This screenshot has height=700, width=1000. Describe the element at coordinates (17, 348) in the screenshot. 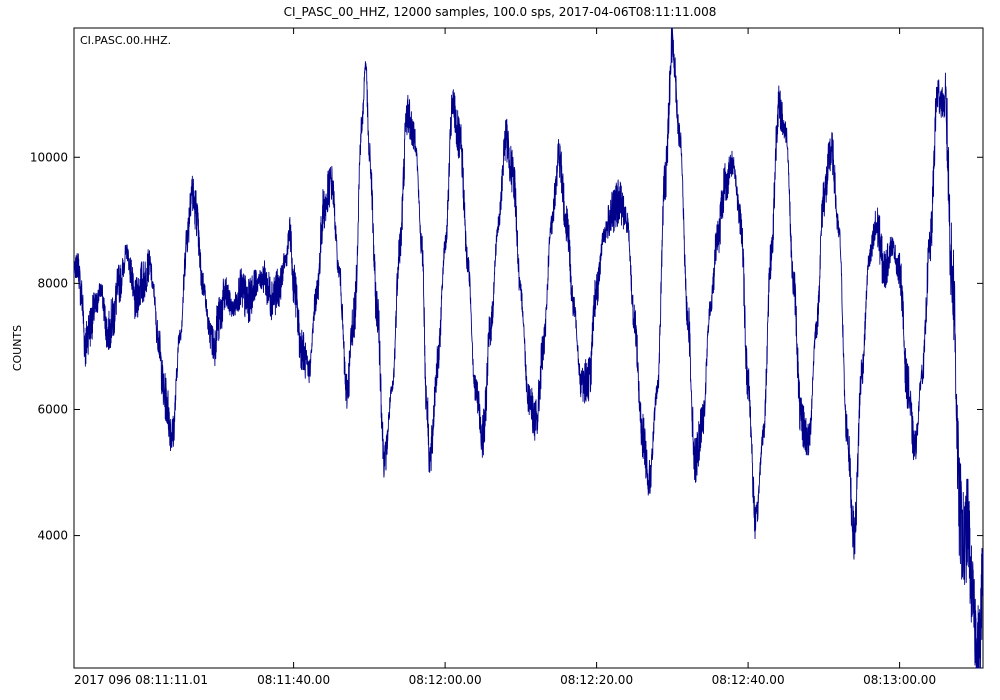

I see `y-axis-label: COUNTS` at that location.